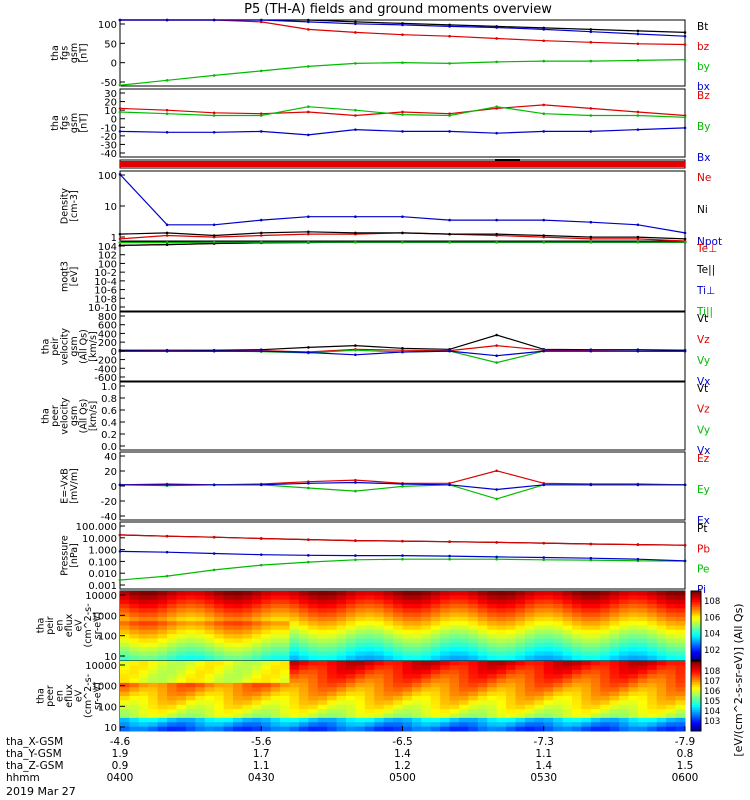 The height and width of the screenshot is (800, 750). I want to click on point-fgs_detrended-bz, so click(120, 108).